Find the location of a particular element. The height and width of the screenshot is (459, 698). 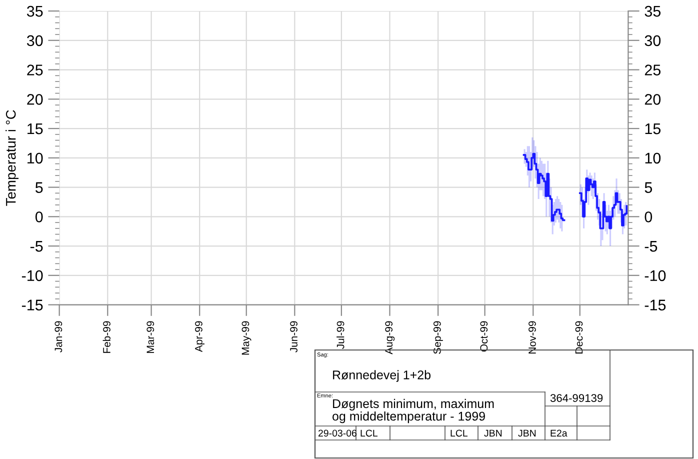

y-tick-label: 0 is located at coordinates (39, 217).